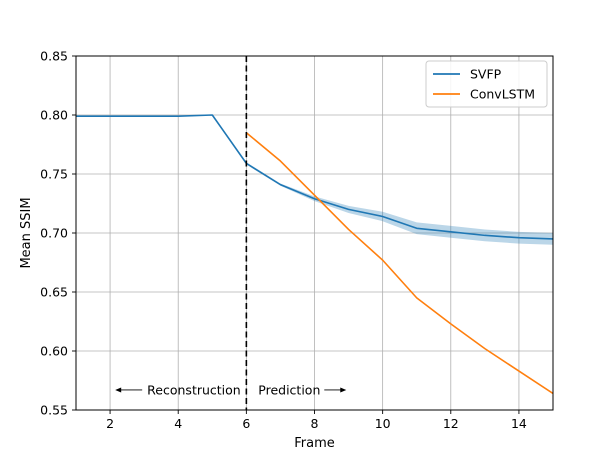 The height and width of the screenshot is (461, 615). Describe the element at coordinates (502, 94) in the screenshot. I see `legend-label-convlstm: ConvLSTM` at that location.